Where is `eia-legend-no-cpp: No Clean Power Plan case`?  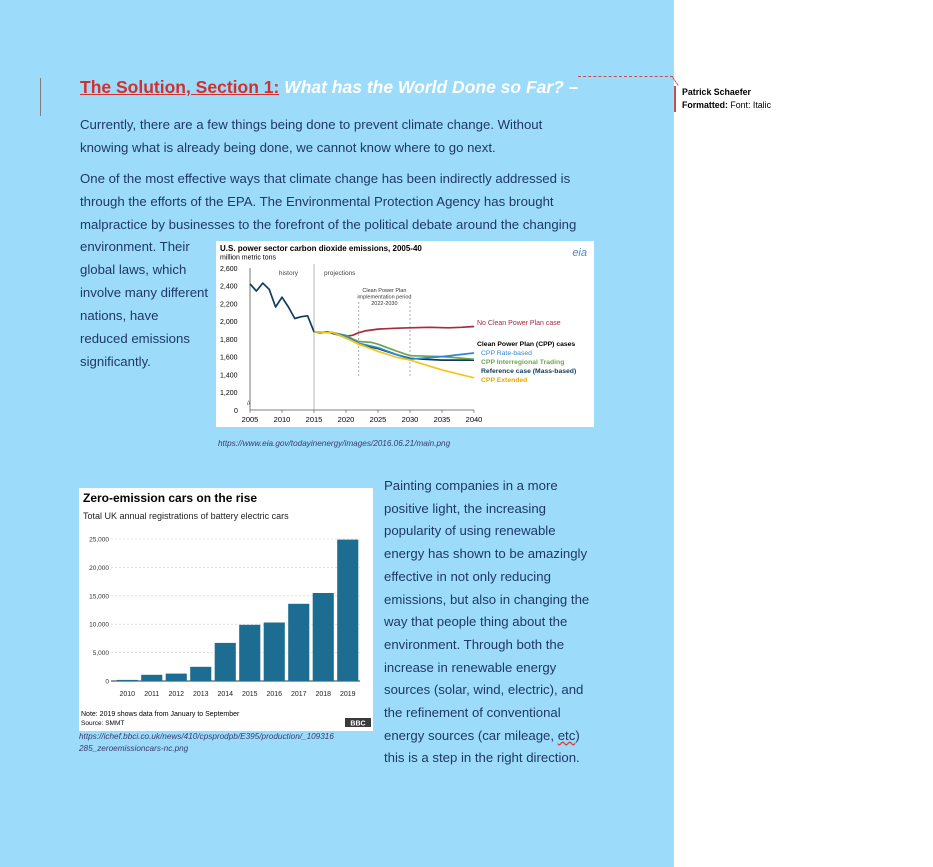 eia-legend-no-cpp: No Clean Power Plan case is located at coordinates (519, 323).